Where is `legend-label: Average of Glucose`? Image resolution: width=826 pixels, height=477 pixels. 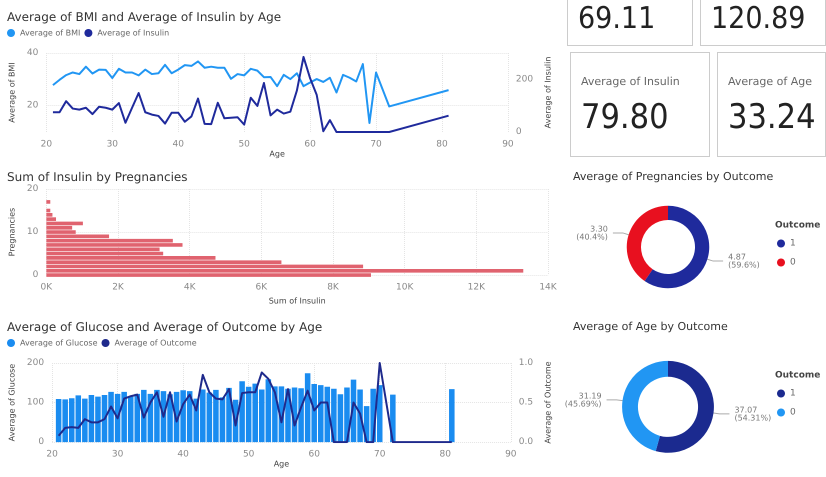 legend-label: Average of Glucose is located at coordinates (59, 343).